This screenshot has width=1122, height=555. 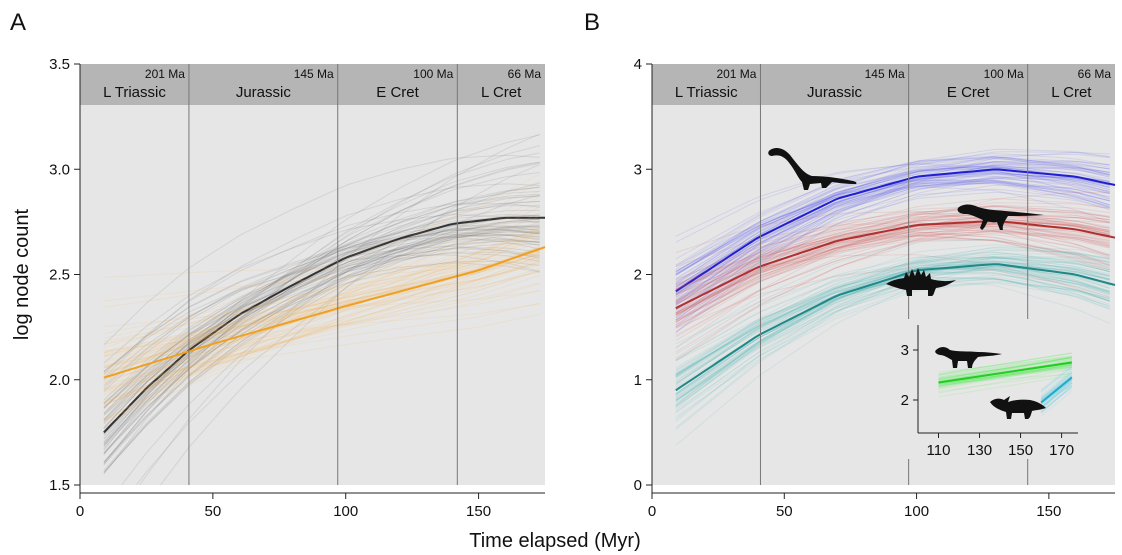 I want to click on inset-series-1-ensemble, so click(x=1056, y=390).